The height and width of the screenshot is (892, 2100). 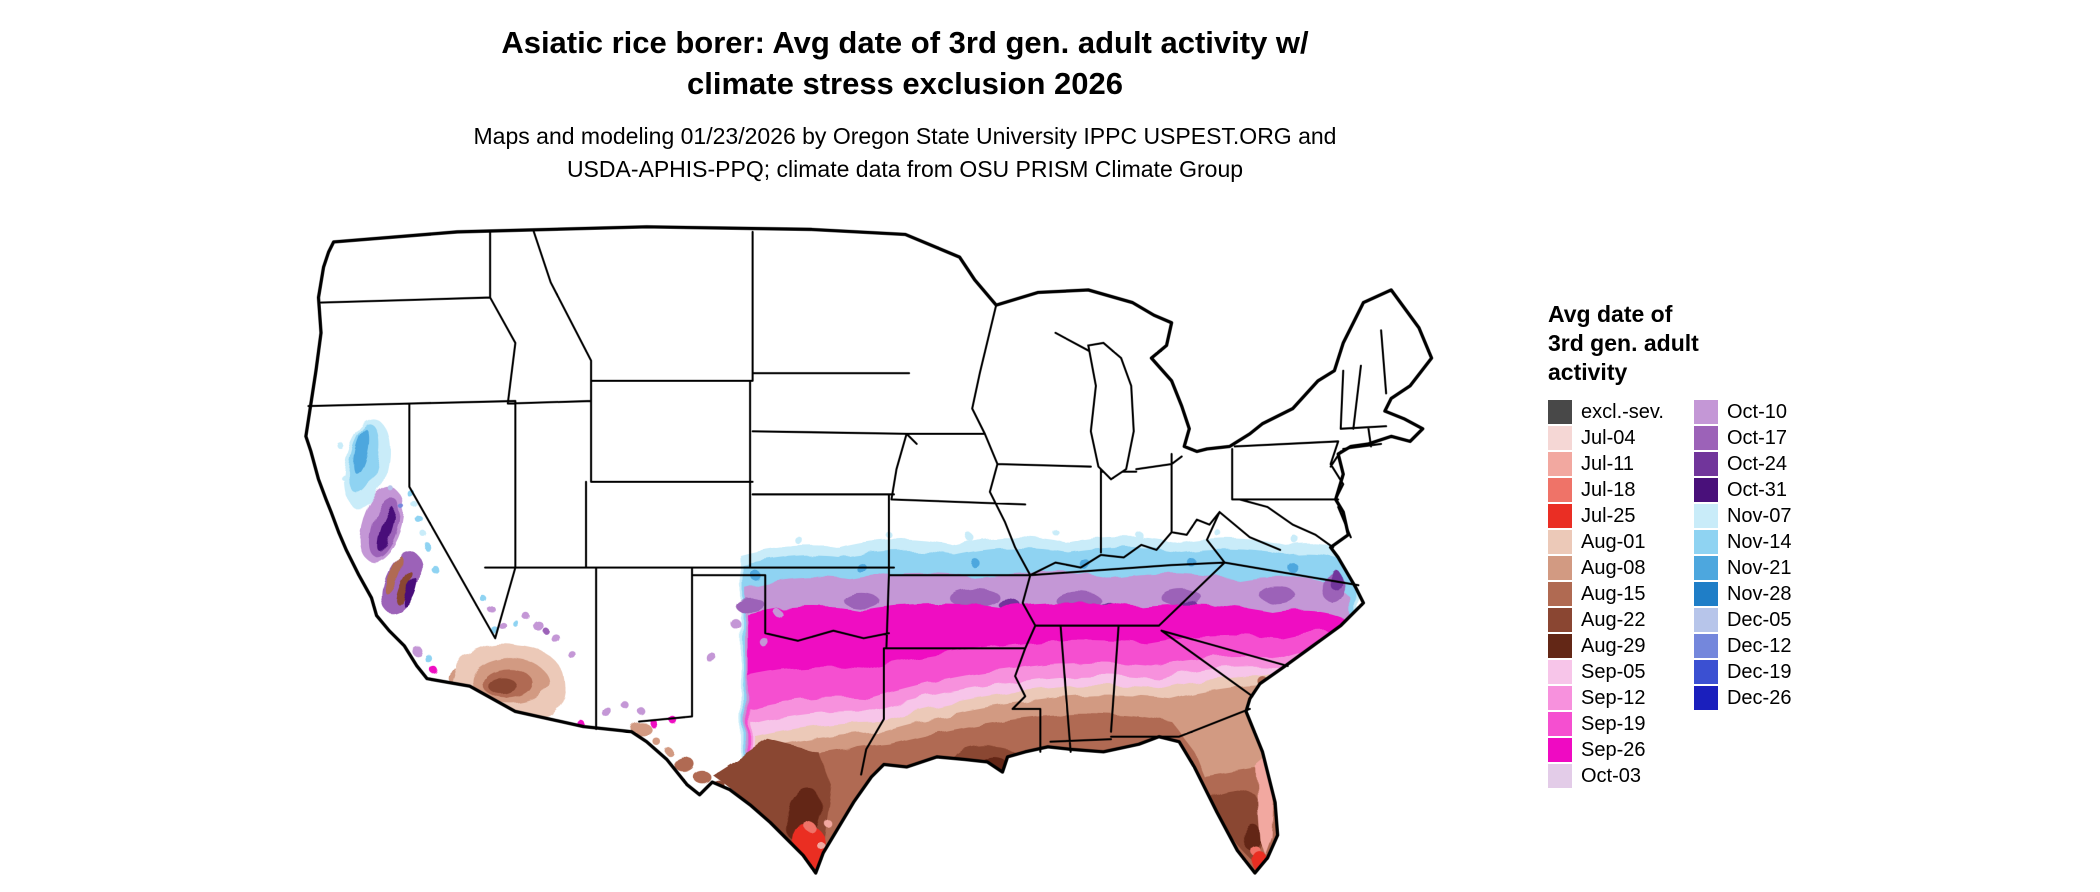 I want to click on legend-title-line2: 3rd gen. adult, so click(x=1623, y=343).